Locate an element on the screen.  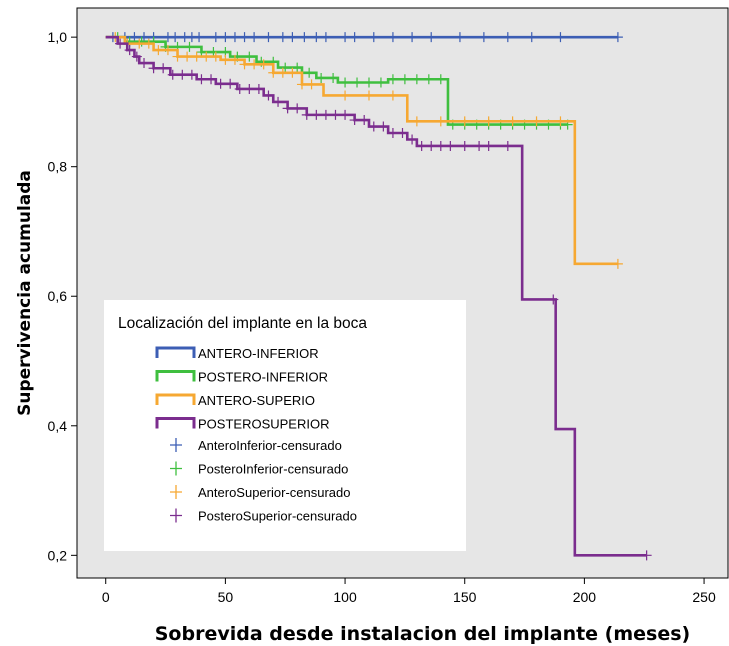
y-tick-label: 0,4 is located at coordinates (58, 426).